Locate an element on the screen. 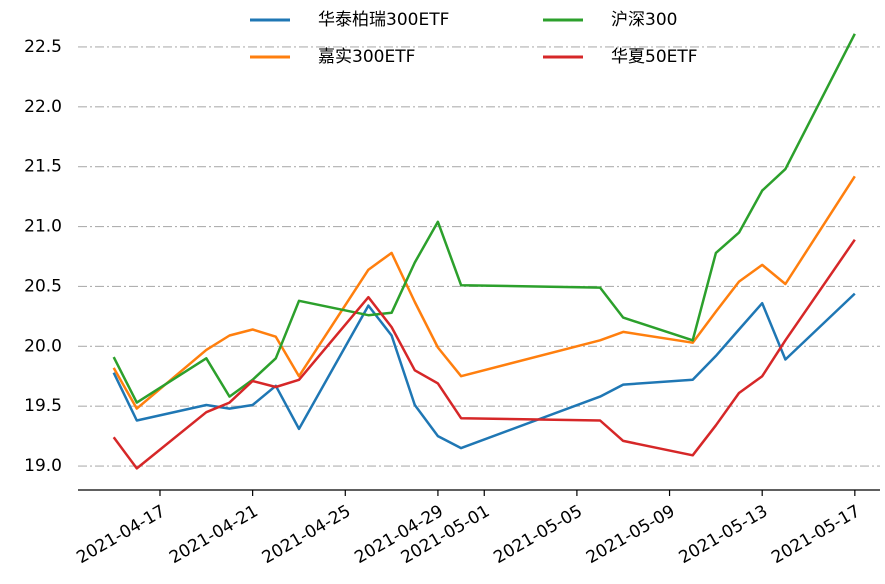 The image size is (885, 584). x-tick-label: 2021-05-05 is located at coordinates (538, 534).